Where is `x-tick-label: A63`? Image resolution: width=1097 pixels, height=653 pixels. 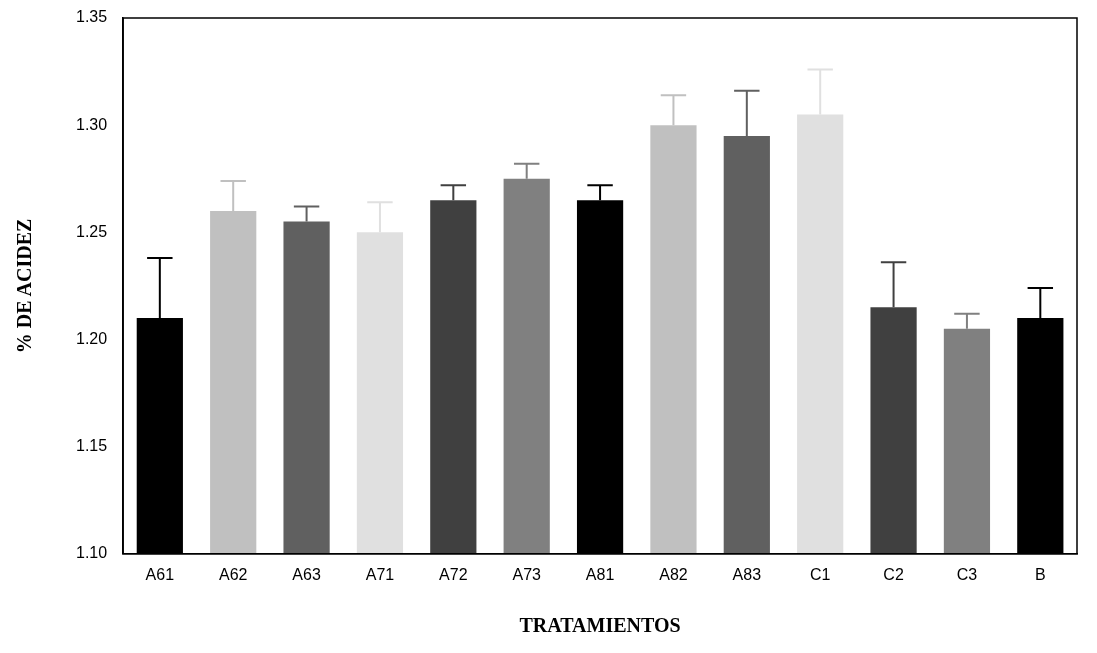 x-tick-label: A63 is located at coordinates (306, 574).